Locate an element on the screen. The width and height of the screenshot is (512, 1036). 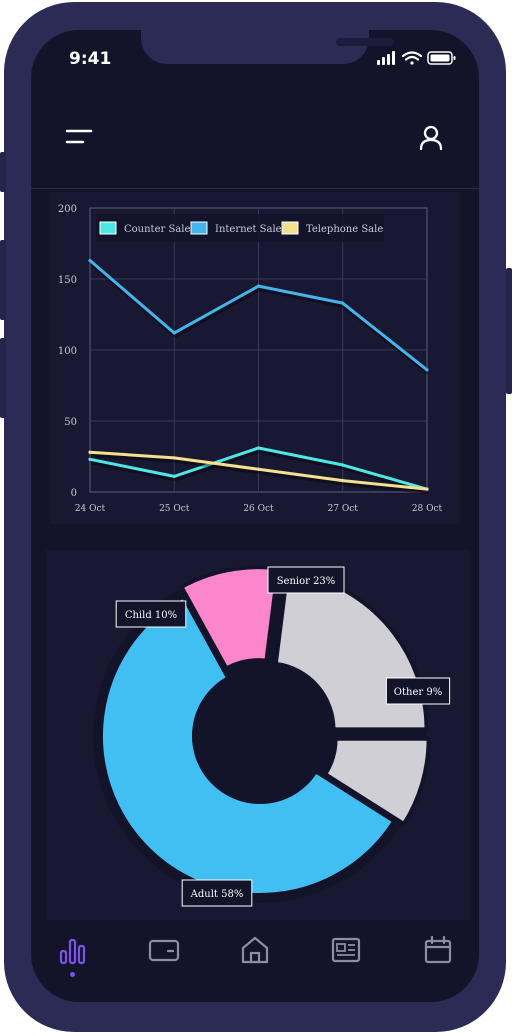
home-icon is located at coordinates (255, 950).